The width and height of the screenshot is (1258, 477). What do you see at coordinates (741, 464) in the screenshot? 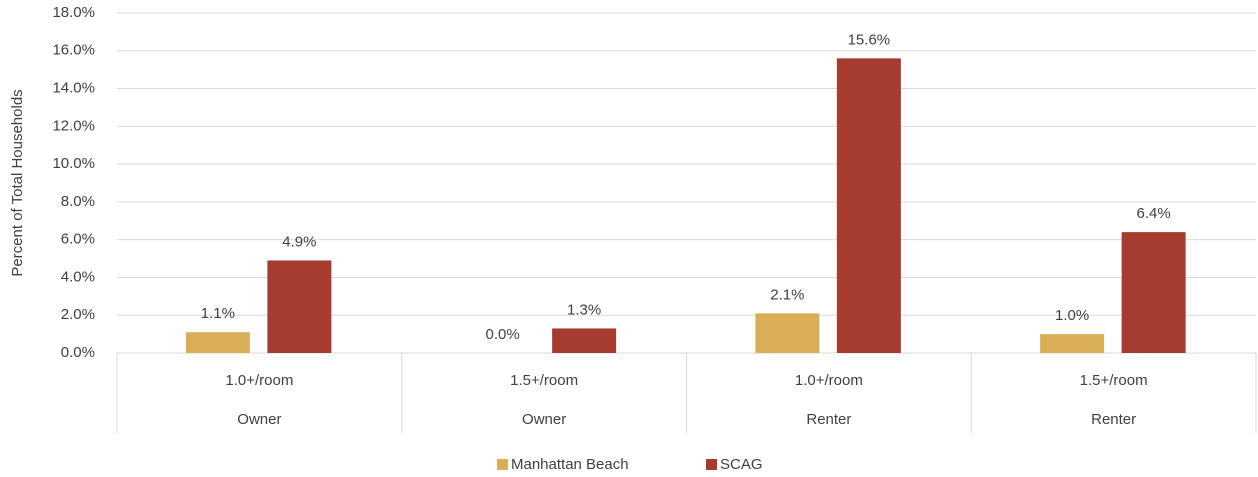
I see `legend-label: SCAG` at bounding box center [741, 464].